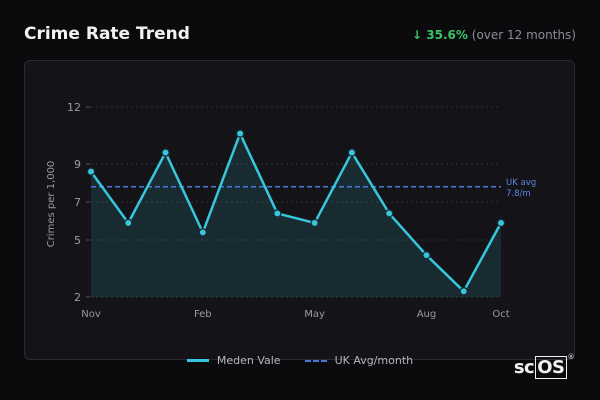 The height and width of the screenshot is (400, 600). Describe the element at coordinates (543, 366) in the screenshot. I see `brand-logo: sc OS ®` at that location.